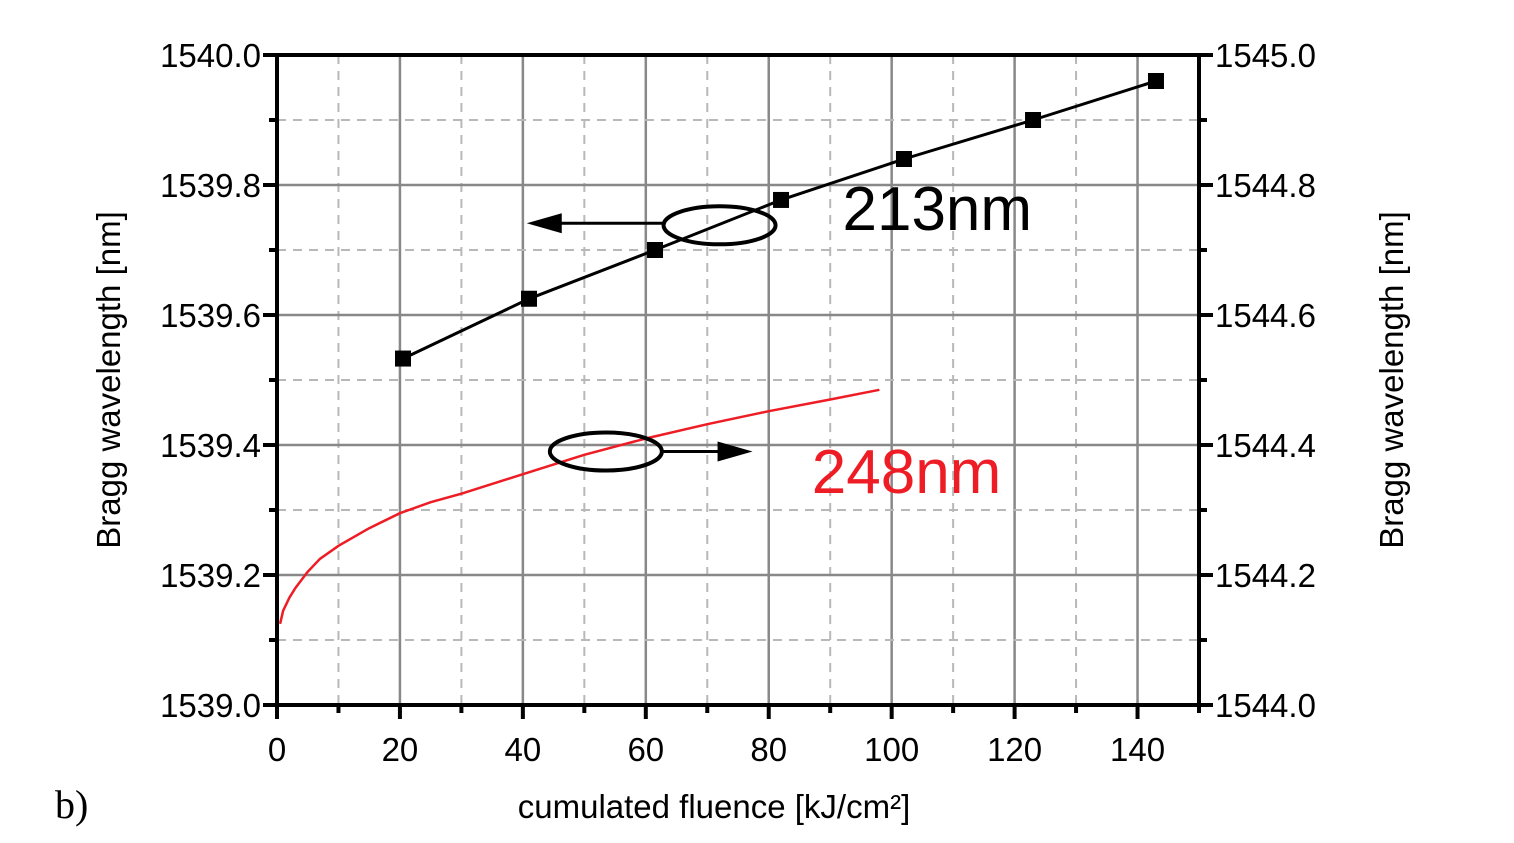 The height and width of the screenshot is (843, 1514). Describe the element at coordinates (210, 55) in the screenshot. I see `y-tick-label-left: 1540.0` at that location.